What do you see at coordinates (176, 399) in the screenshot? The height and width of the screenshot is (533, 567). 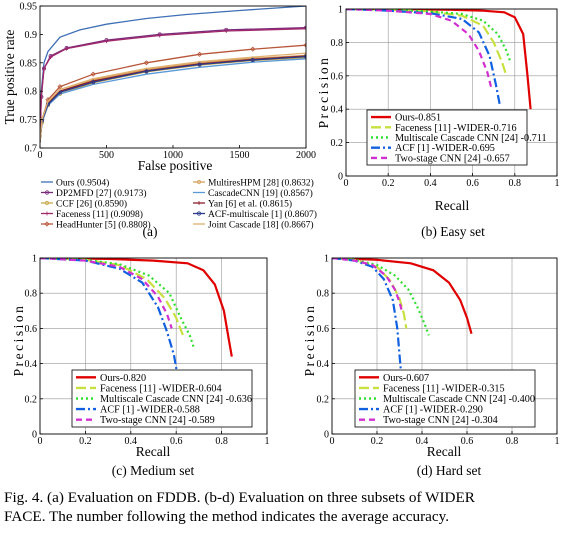 I see `legend-entry: Multiscale Cascade CNN [24] -0.636` at bounding box center [176, 399].